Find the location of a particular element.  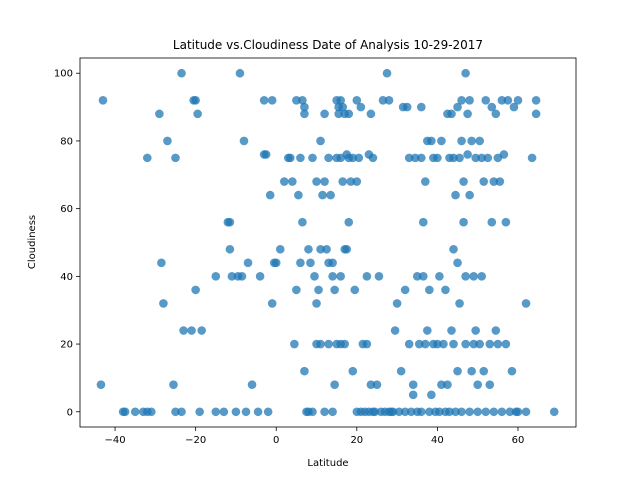

x-tick-label: −20 is located at coordinates (195, 440).